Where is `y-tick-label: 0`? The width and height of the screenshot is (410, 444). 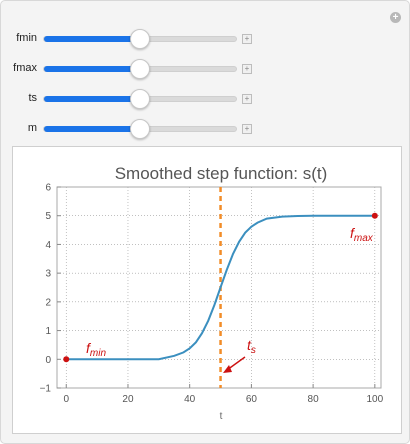
y-tick-label: 0 is located at coordinates (48, 360).